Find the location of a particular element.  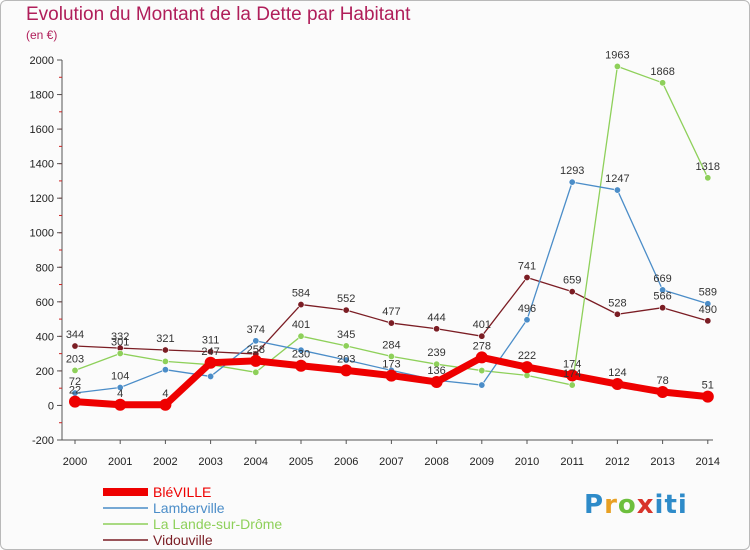

x-tick-label: 2012 is located at coordinates (617, 462).